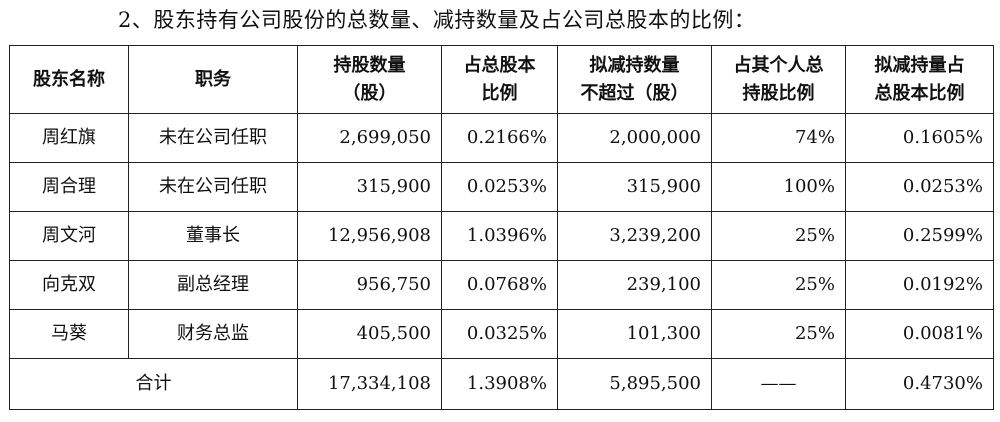 This screenshot has width=1000, height=422. Describe the element at coordinates (369, 236) in the screenshot. I see `shares-held: 12,956,908` at that location.